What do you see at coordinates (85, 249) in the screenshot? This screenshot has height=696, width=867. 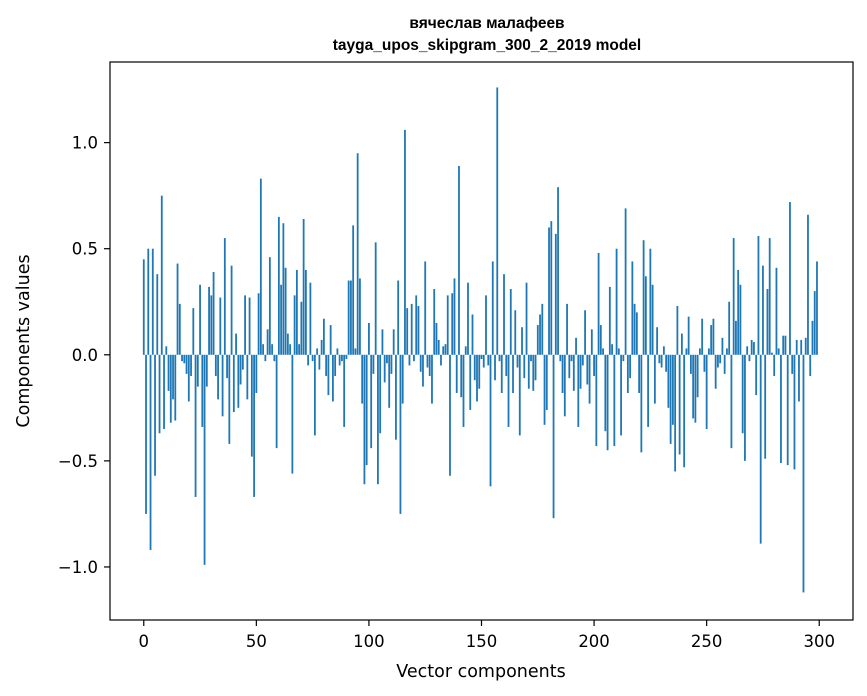 I see `y-tick-label-3: 0.5` at bounding box center [85, 249].